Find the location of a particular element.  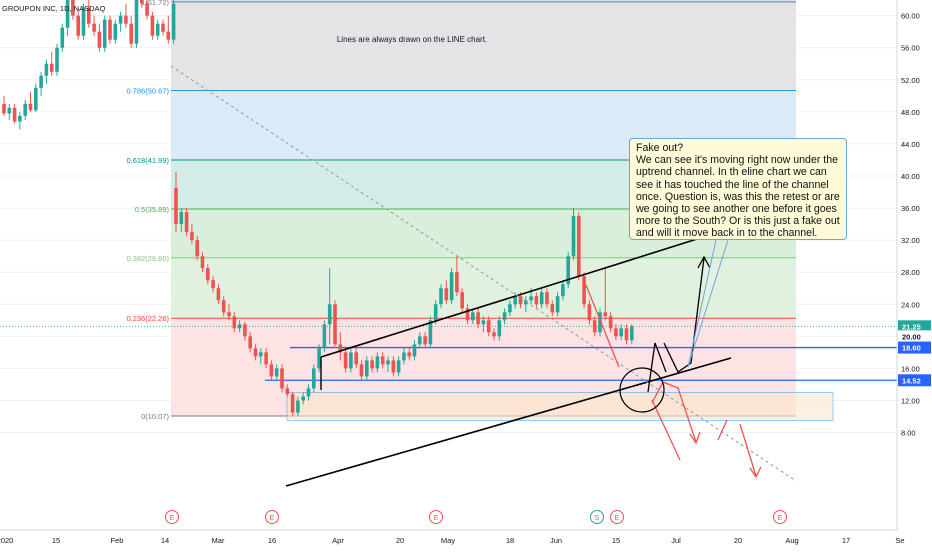

fib-level-label: 0.382(29.80) is located at coordinates (147, 258).